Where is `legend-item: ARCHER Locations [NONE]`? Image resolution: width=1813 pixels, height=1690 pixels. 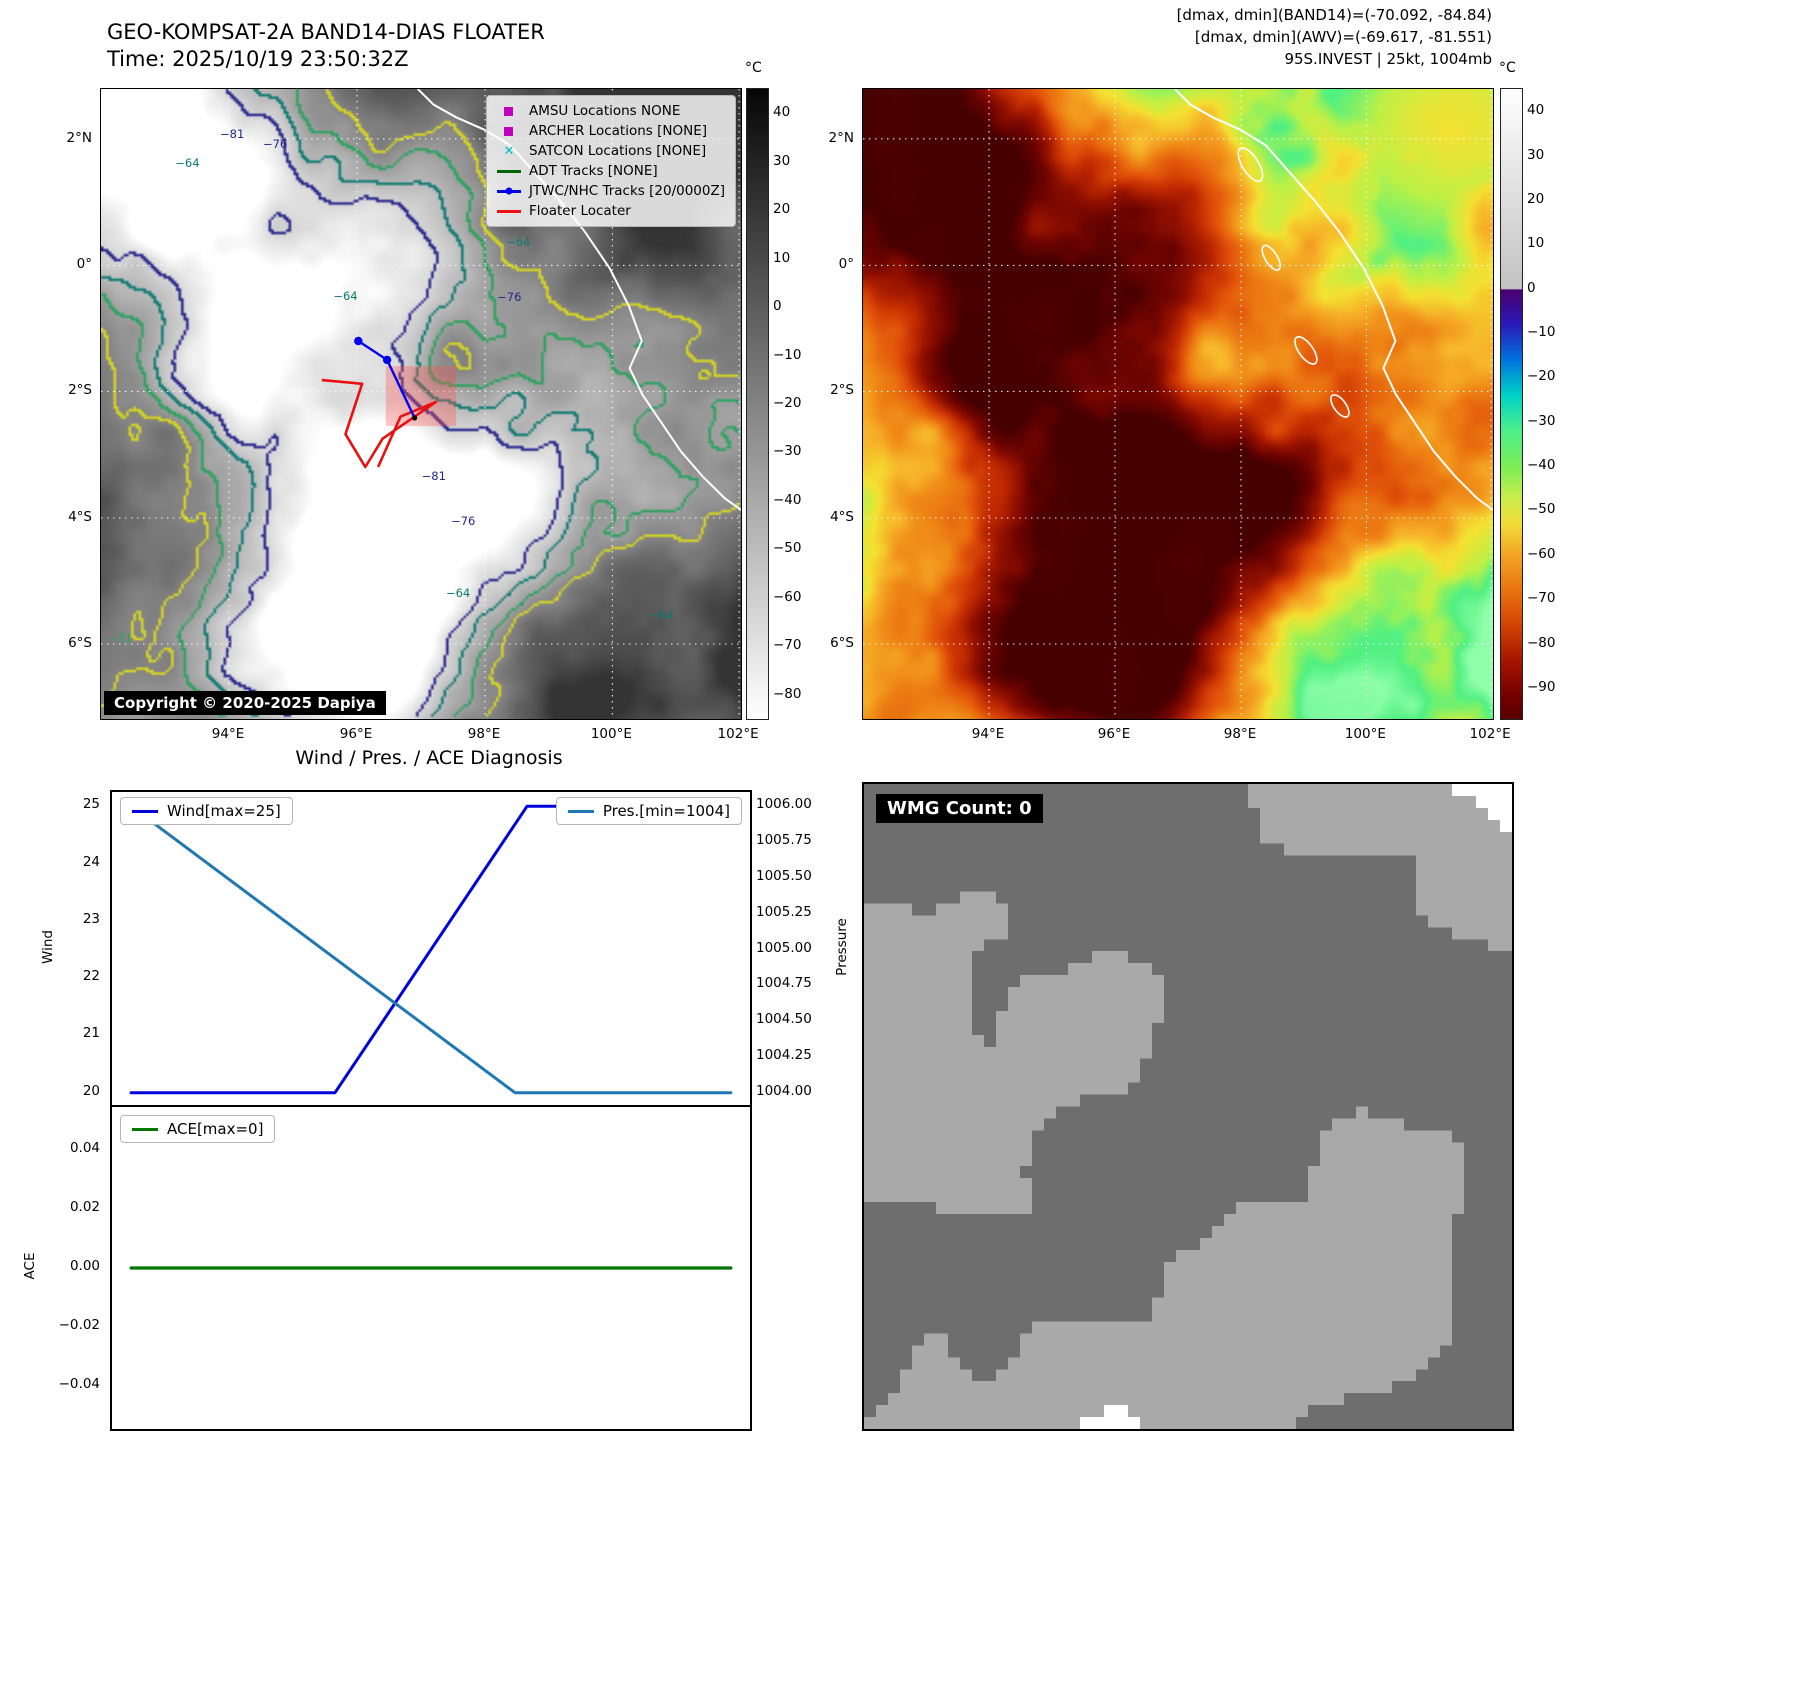 legend-item: ARCHER Locations [NONE] is located at coordinates (611, 131).